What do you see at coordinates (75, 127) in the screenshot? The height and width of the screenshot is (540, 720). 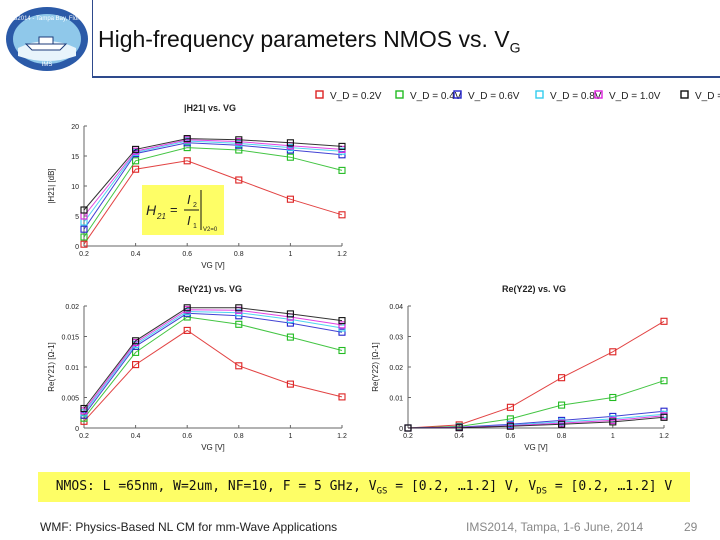 I see `y-tick-label: 20` at bounding box center [75, 127].